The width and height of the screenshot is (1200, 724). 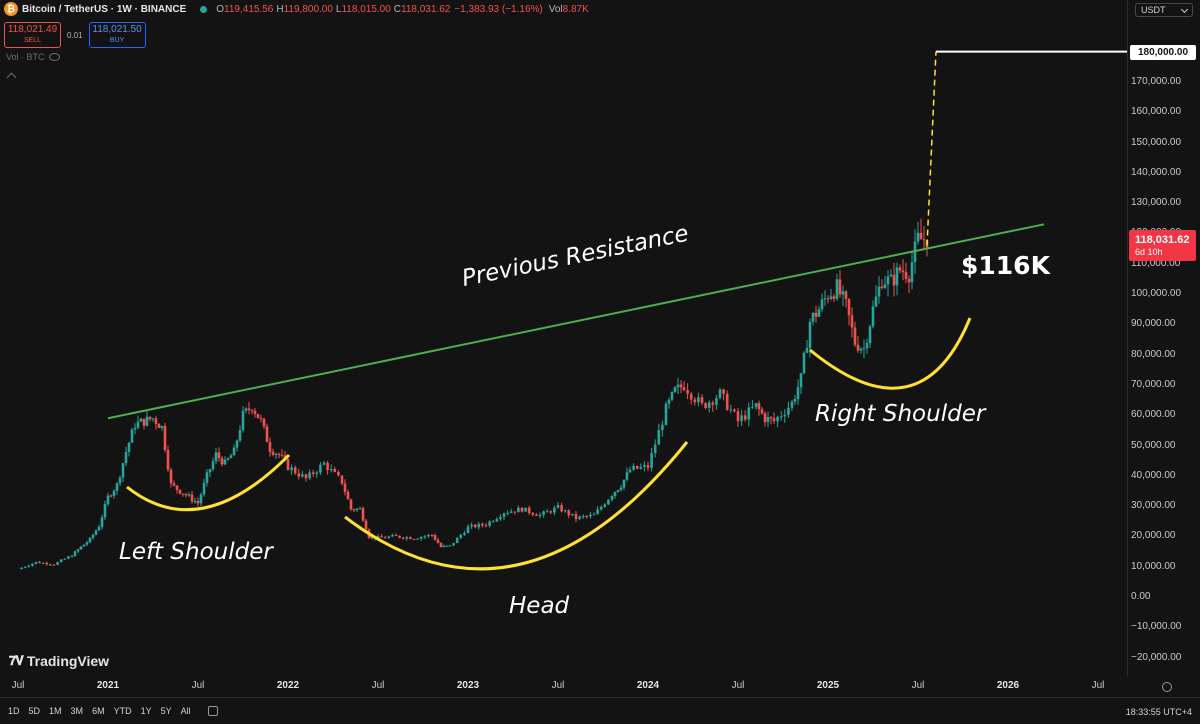 I want to click on timeframe-1m-button: 1M, so click(x=55, y=711).